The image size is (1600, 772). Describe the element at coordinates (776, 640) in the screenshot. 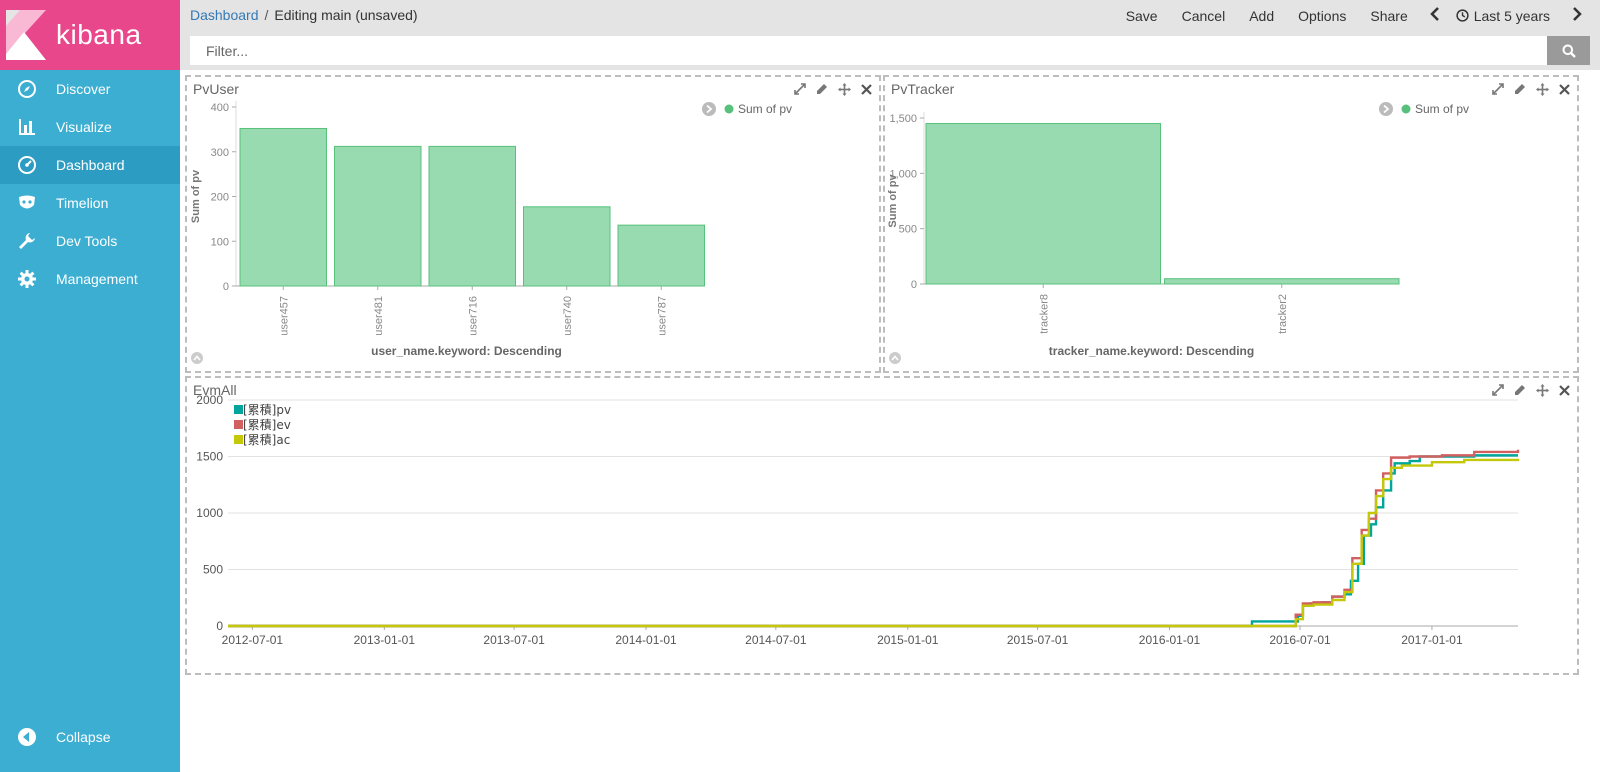

I see `x-tick-label: 2014-07-01` at that location.